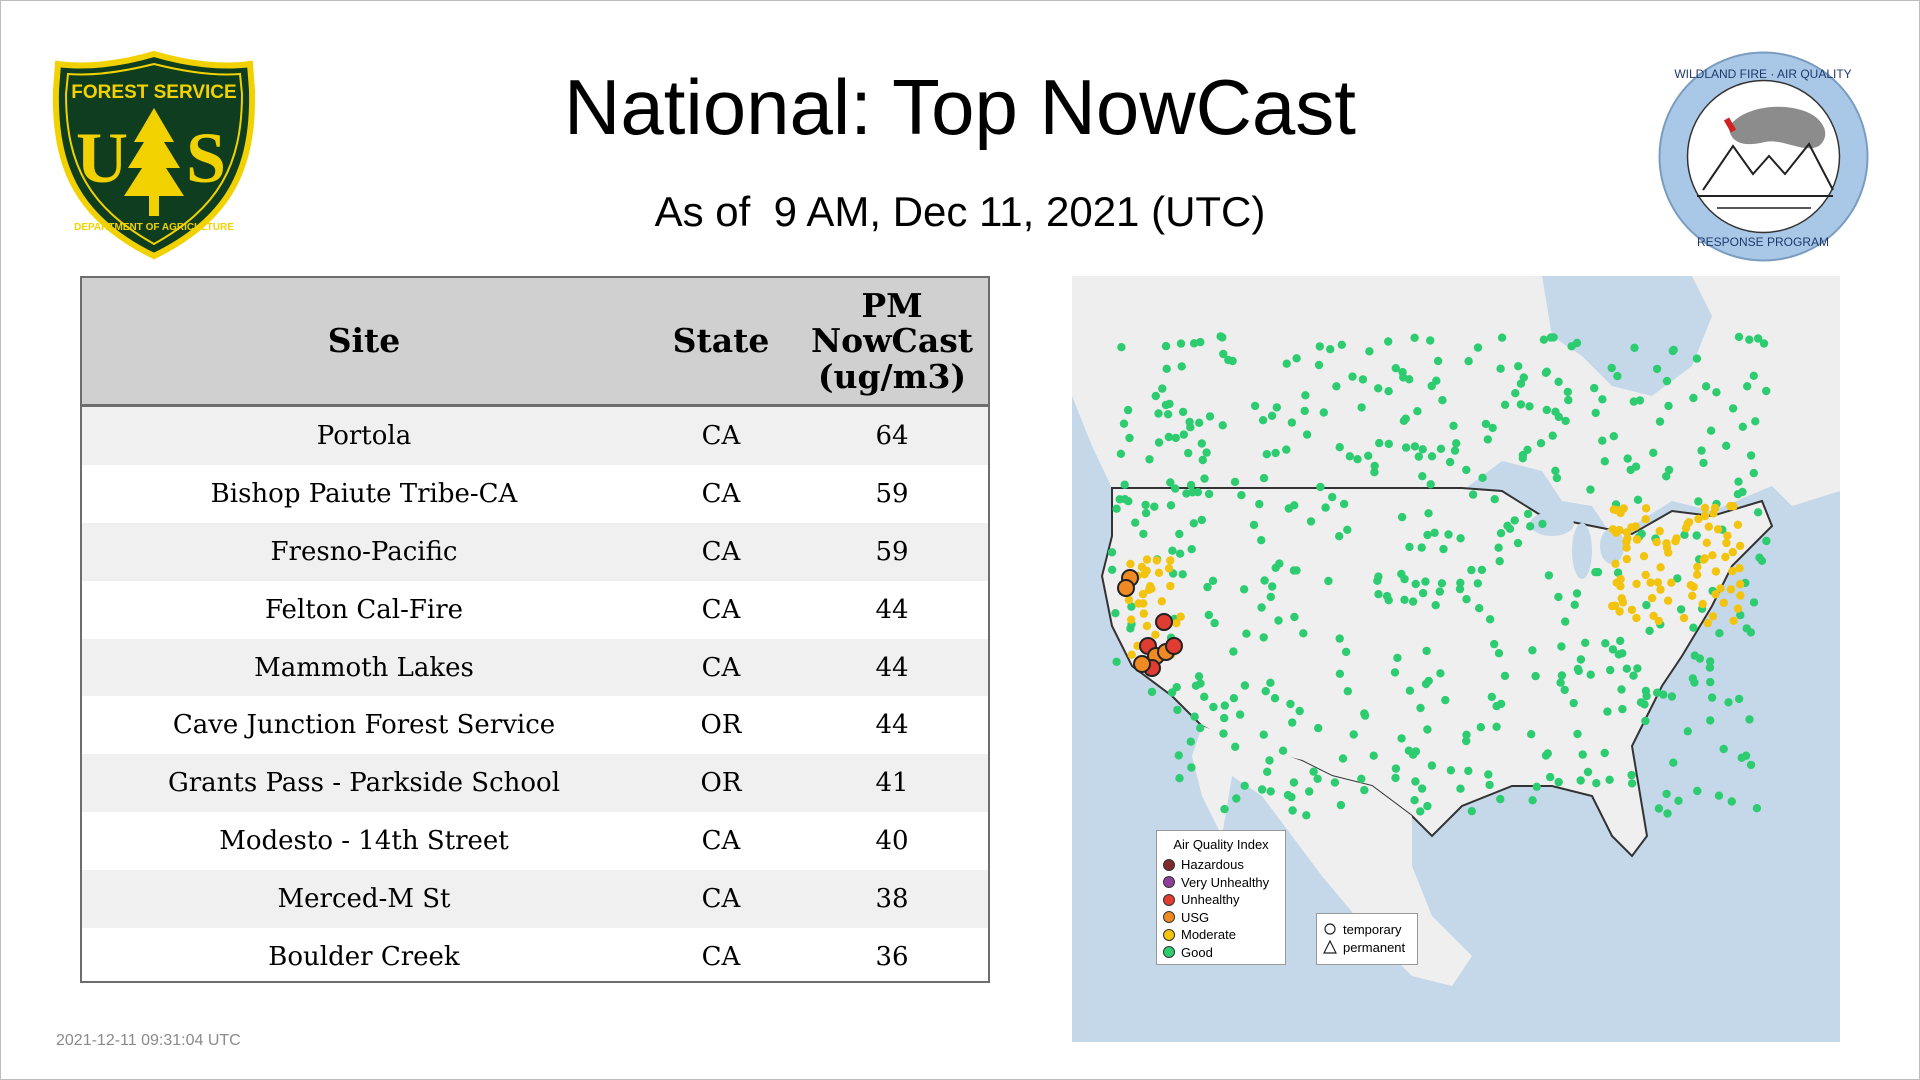 Image resolution: width=1920 pixels, height=1080 pixels. What do you see at coordinates (892, 435) in the screenshot?
I see `cell-value: 64` at bounding box center [892, 435].